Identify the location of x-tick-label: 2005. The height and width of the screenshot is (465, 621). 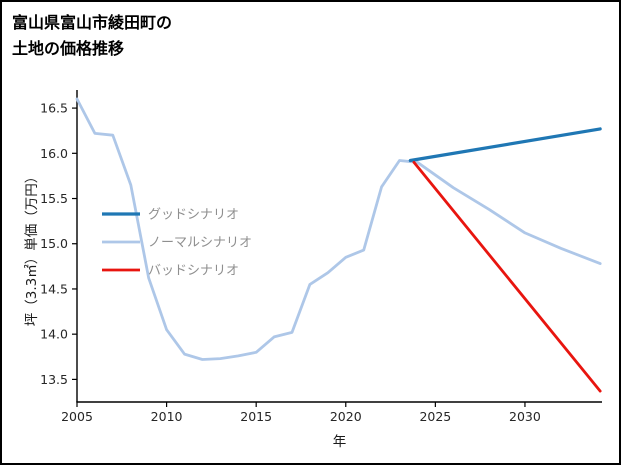
(77, 416).